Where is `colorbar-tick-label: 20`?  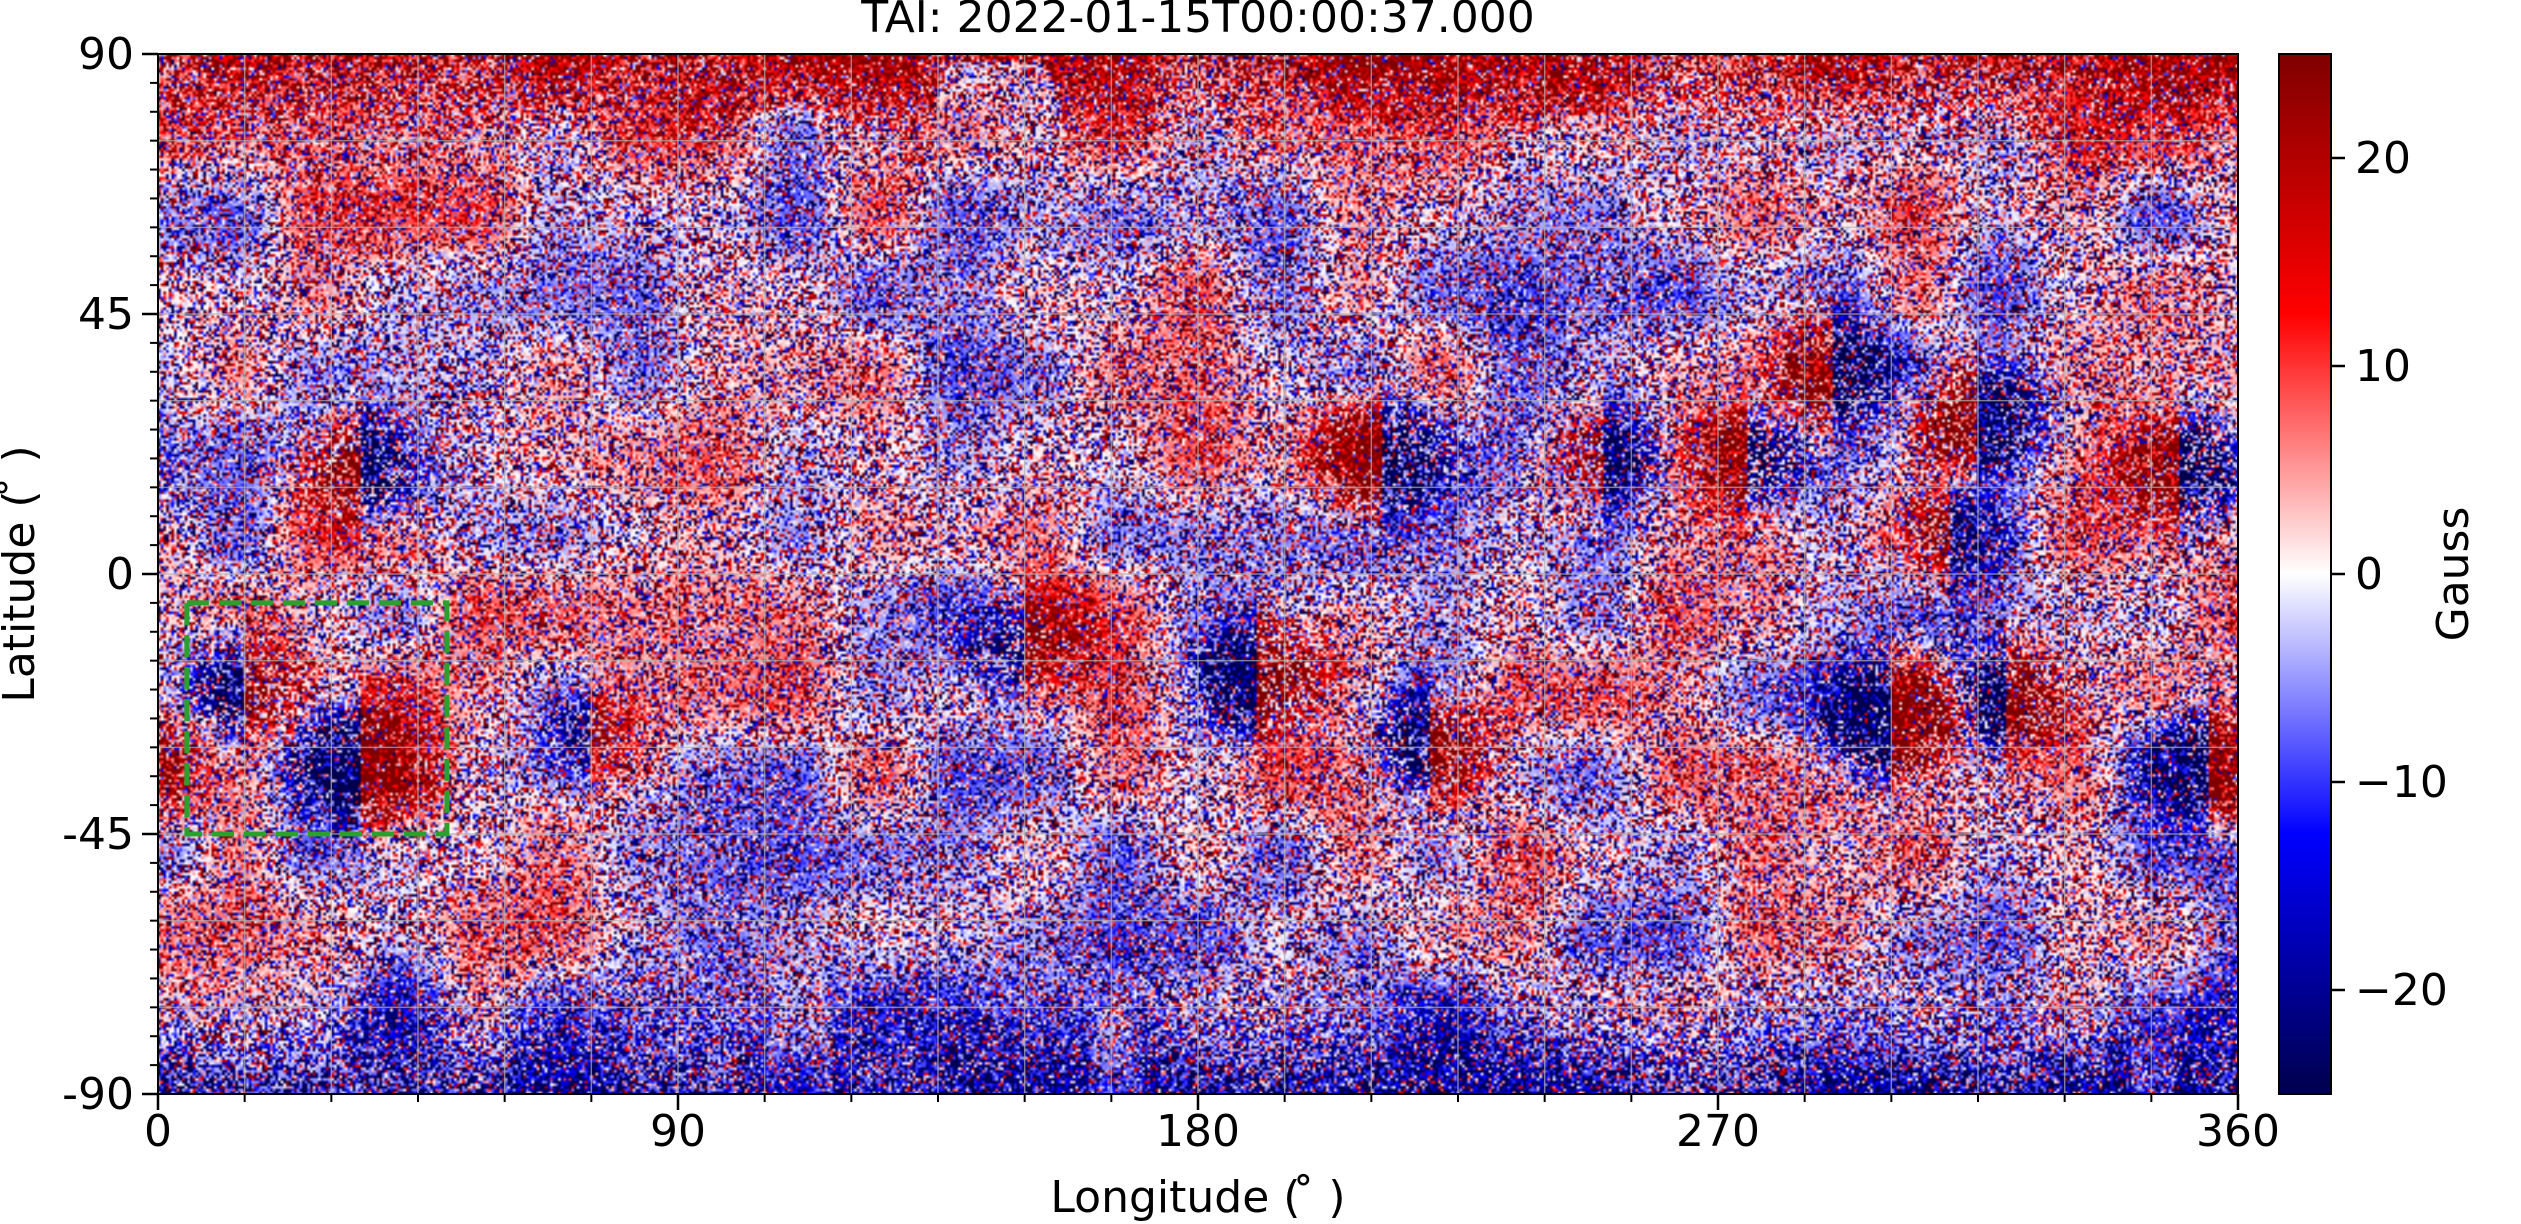 colorbar-tick-label: 20 is located at coordinates (2383, 158).